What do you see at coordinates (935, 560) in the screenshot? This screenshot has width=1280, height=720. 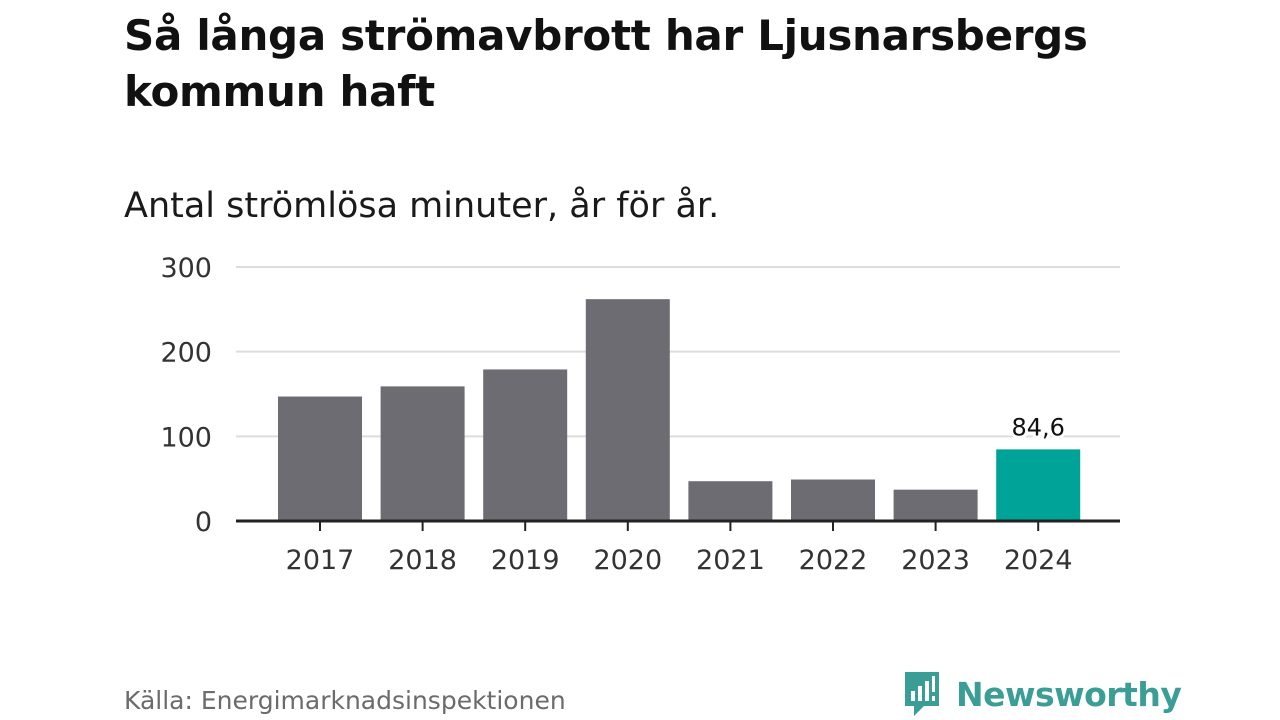 I see `x-tick-label: 2023` at bounding box center [935, 560].